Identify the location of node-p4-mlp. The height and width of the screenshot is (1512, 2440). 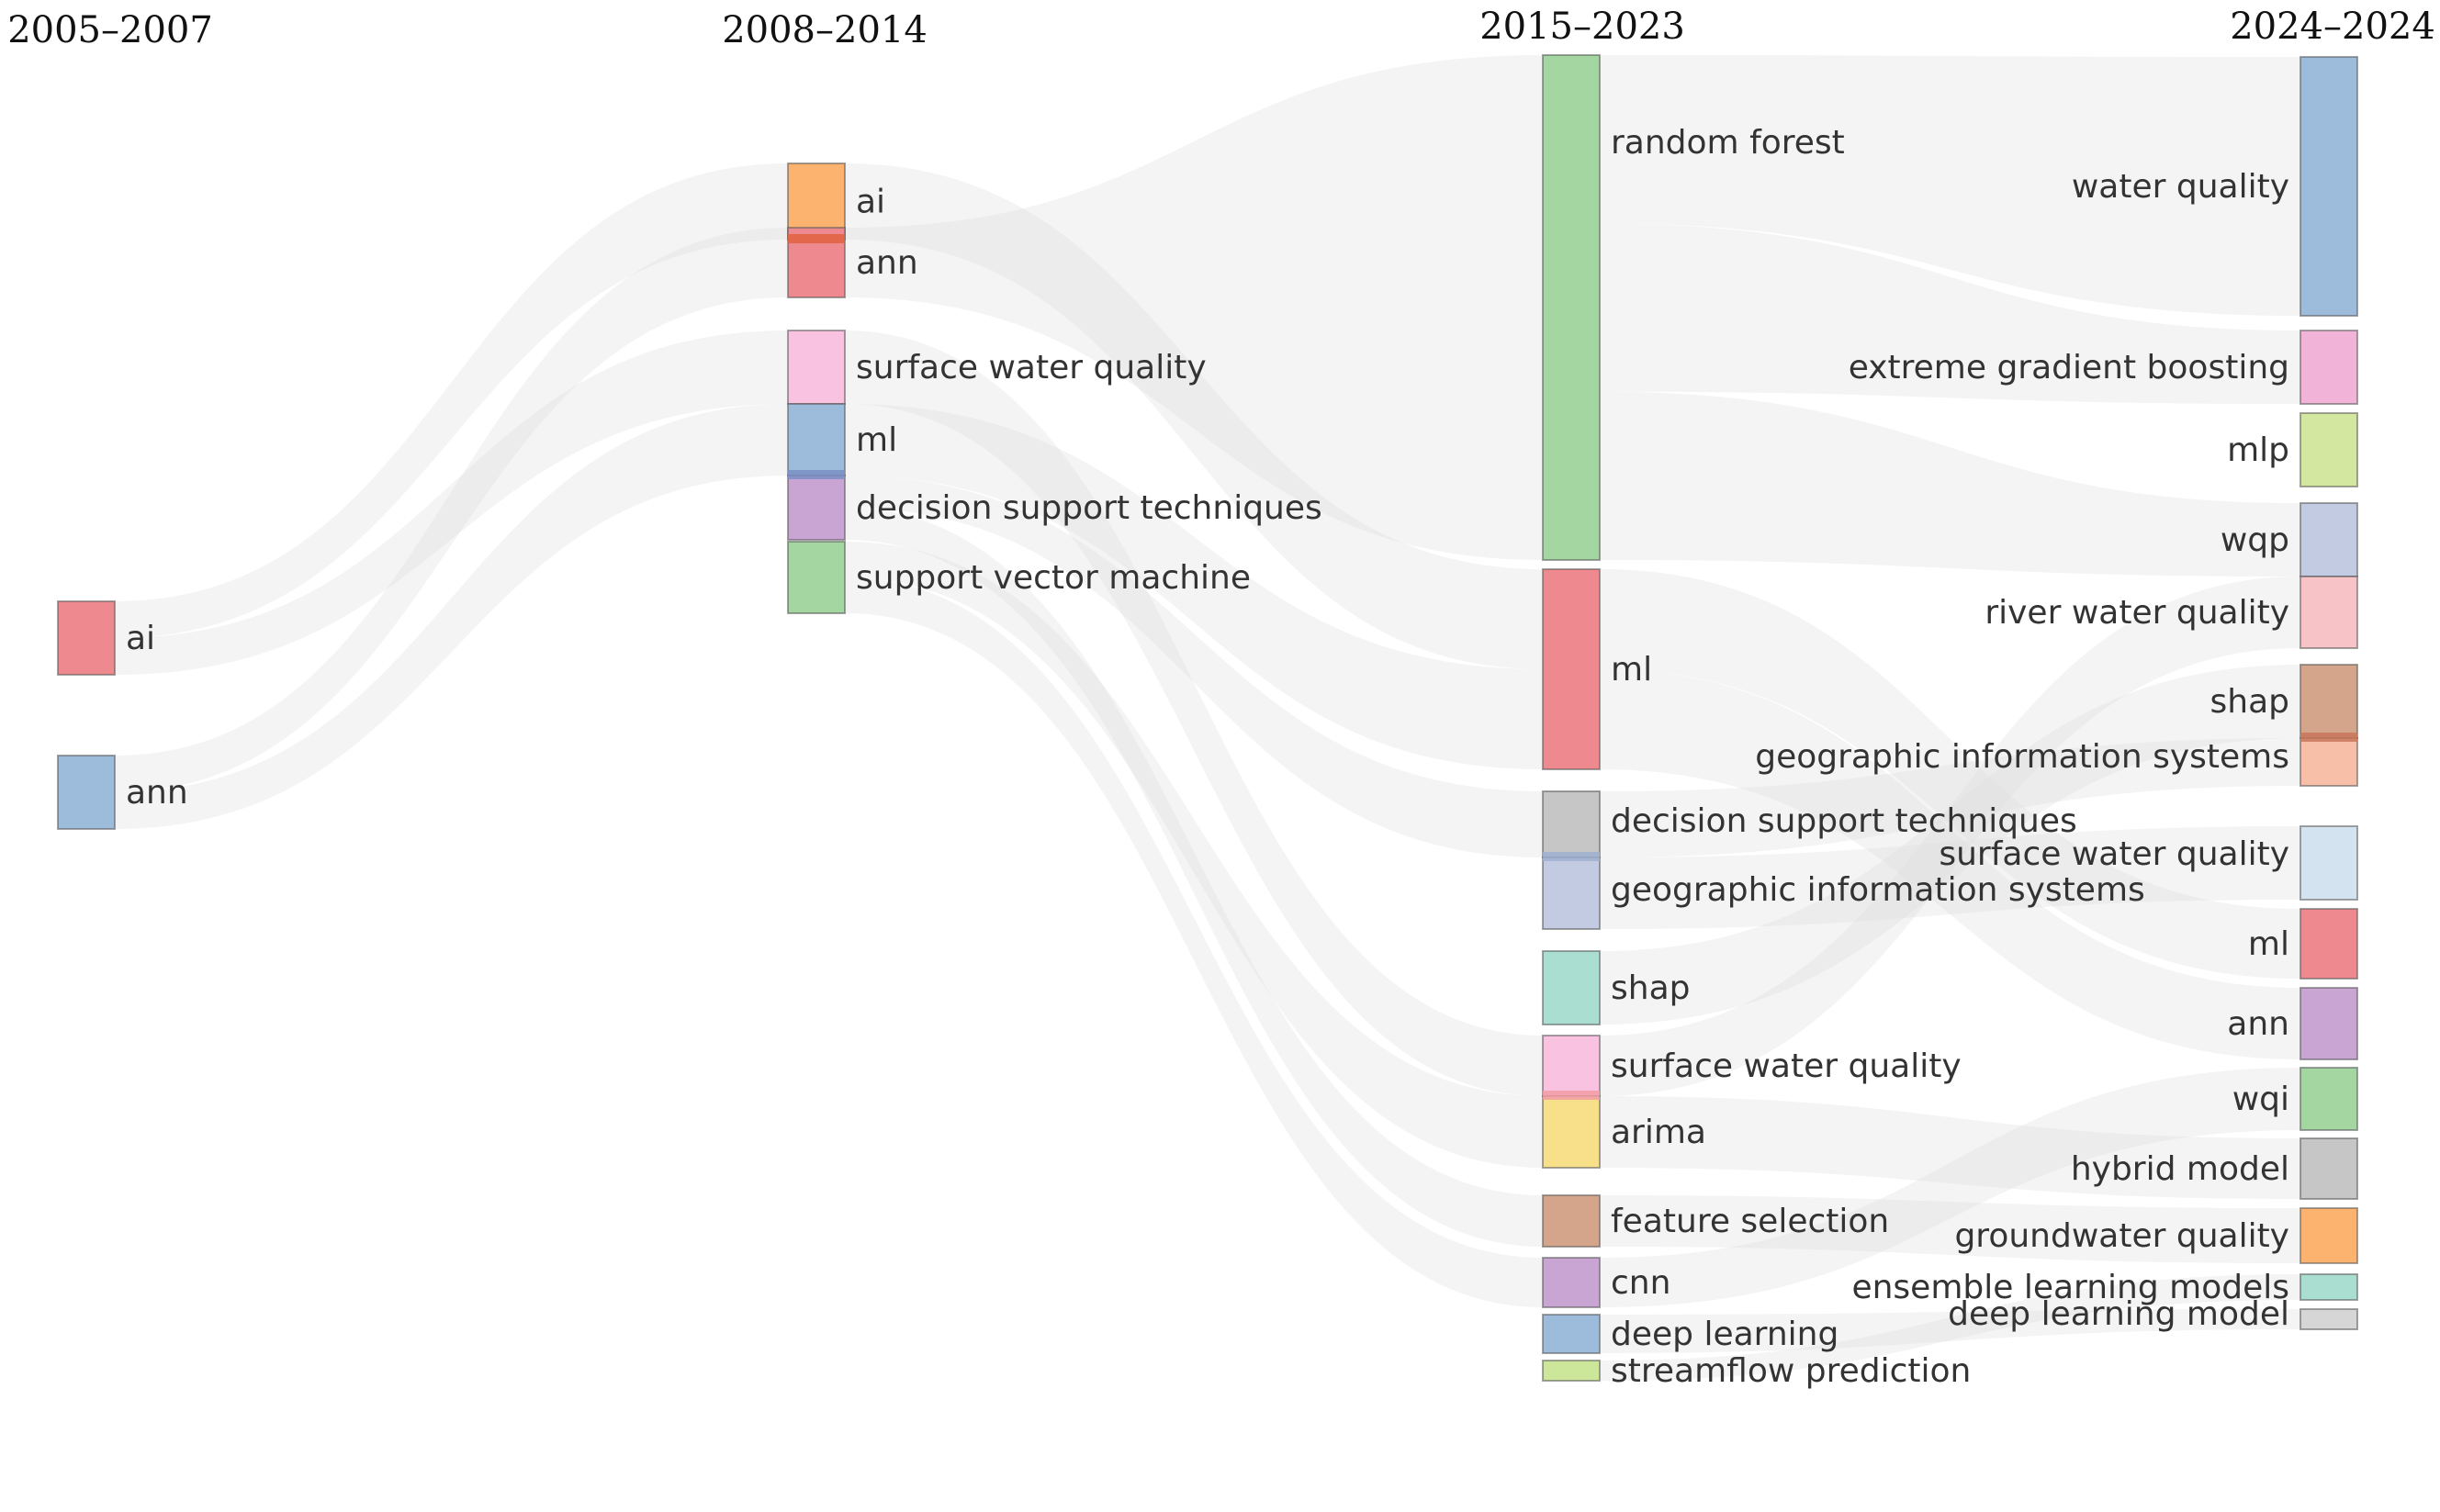
(2328, 449).